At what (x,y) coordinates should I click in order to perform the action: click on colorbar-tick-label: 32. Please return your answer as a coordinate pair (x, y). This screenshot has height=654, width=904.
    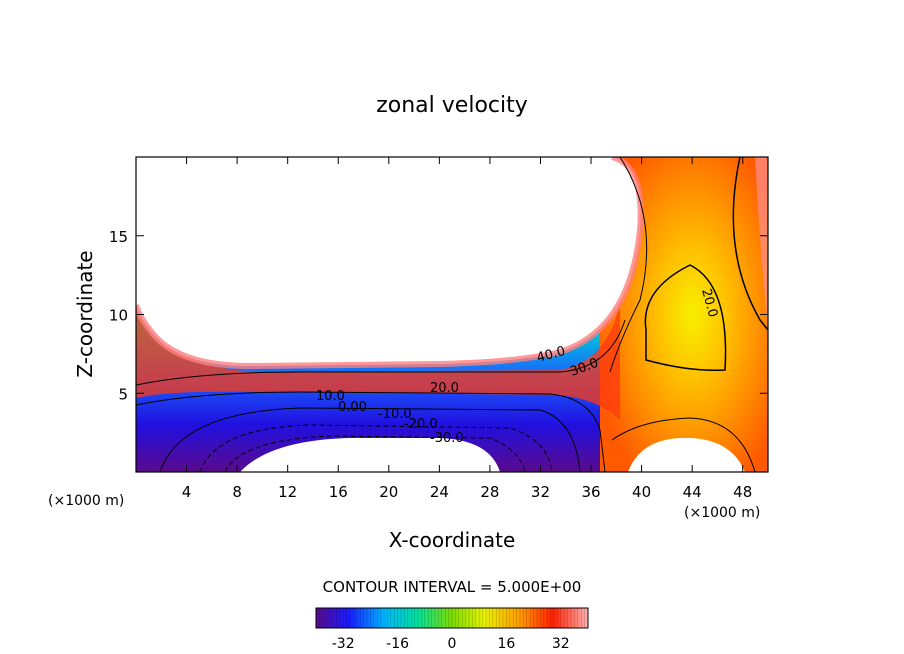
    Looking at the image, I should click on (561, 644).